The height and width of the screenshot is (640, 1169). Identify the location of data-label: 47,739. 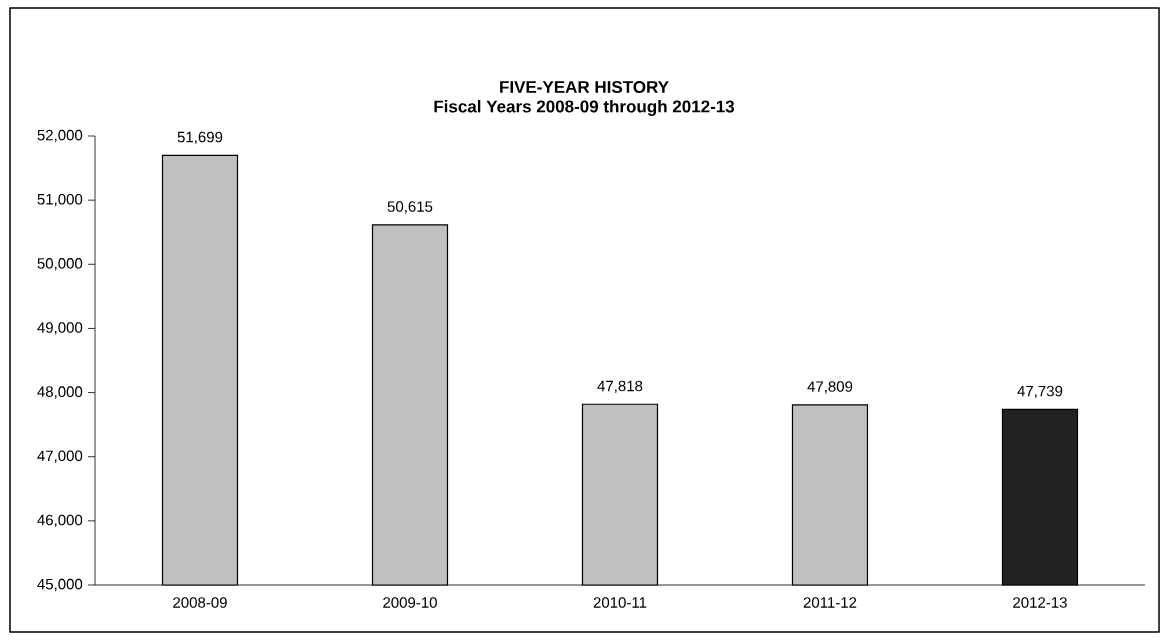
(1040, 392).